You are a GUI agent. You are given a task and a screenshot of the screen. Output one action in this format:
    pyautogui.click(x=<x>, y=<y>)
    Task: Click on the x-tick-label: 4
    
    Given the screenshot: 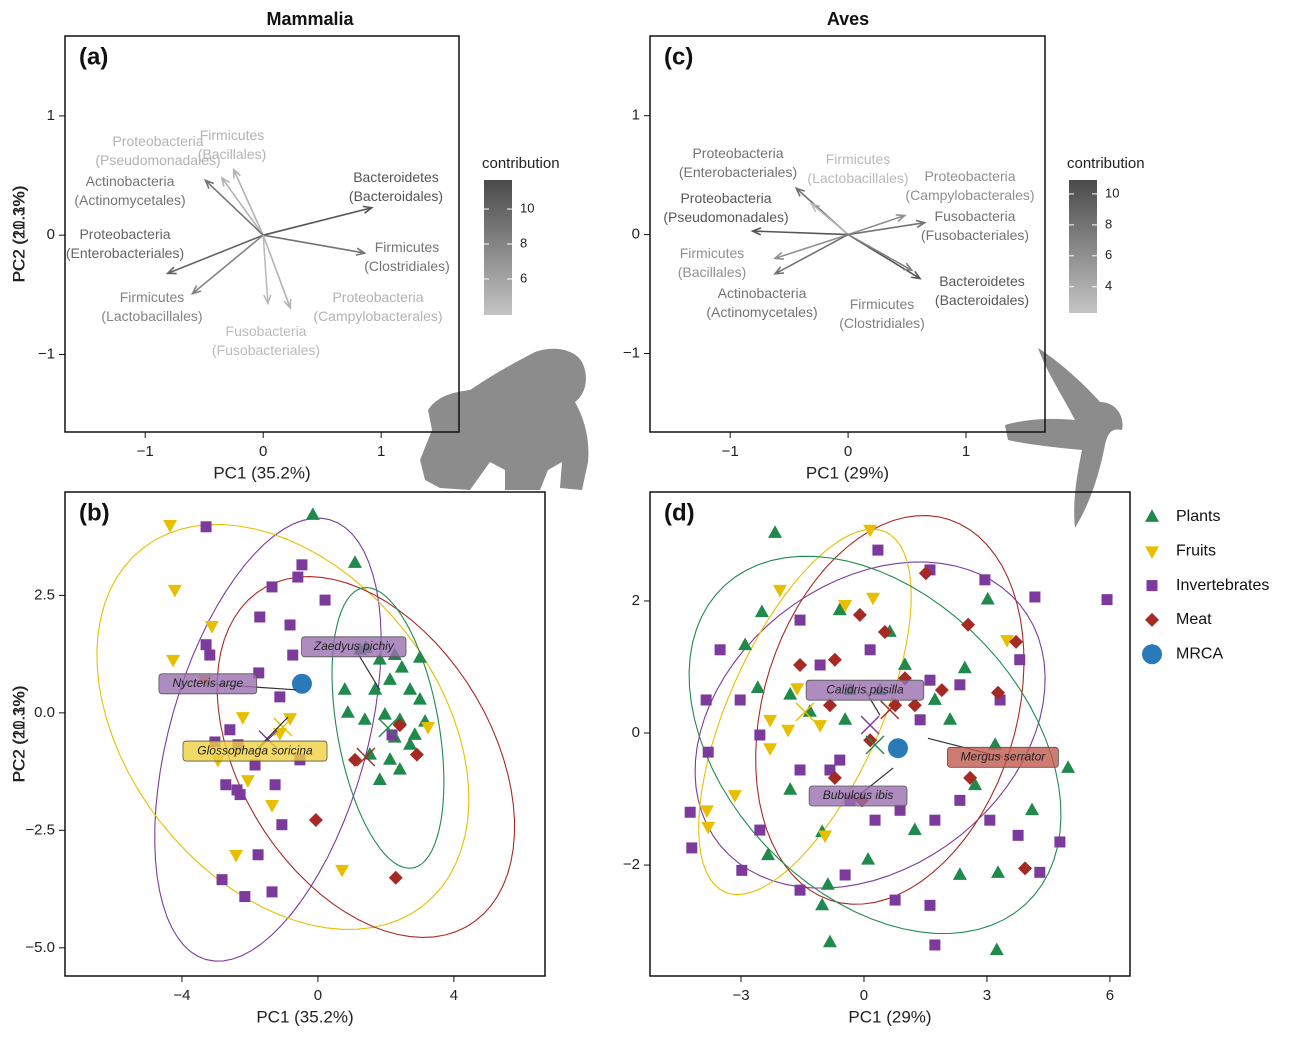 What is the action you would take?
    pyautogui.click(x=454, y=995)
    